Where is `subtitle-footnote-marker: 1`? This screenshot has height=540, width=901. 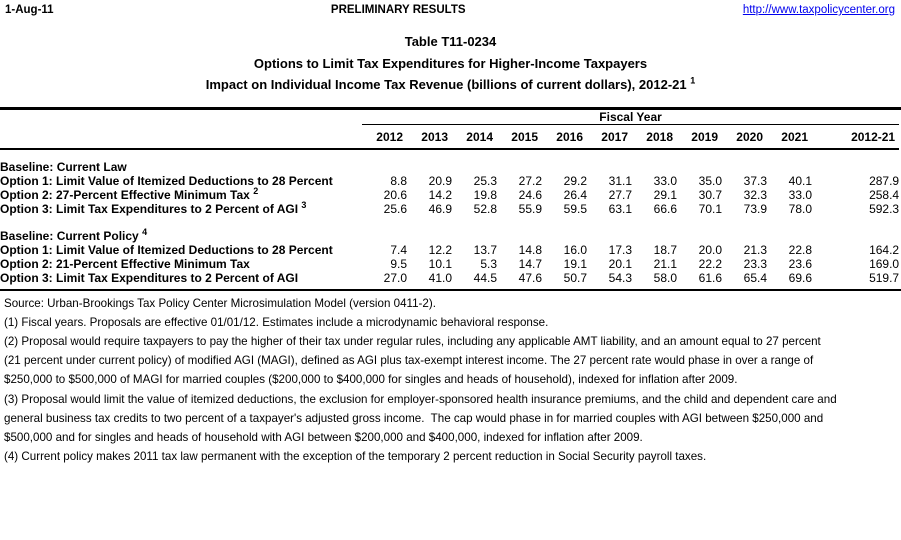 subtitle-footnote-marker: 1 is located at coordinates (693, 80).